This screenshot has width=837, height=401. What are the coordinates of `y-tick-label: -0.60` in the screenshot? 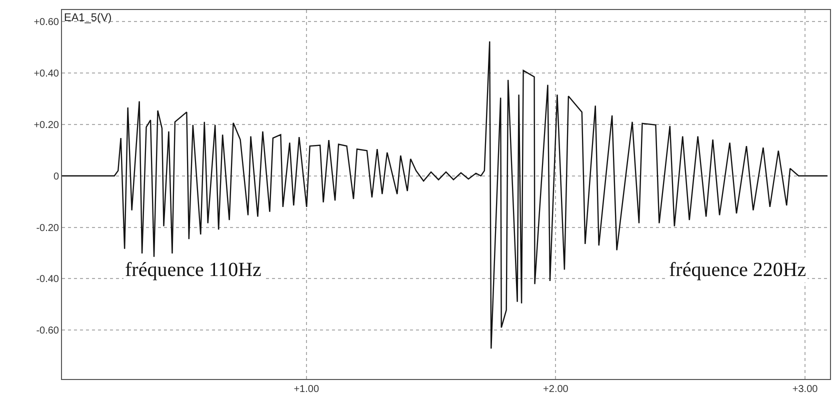 It's located at (48, 331).